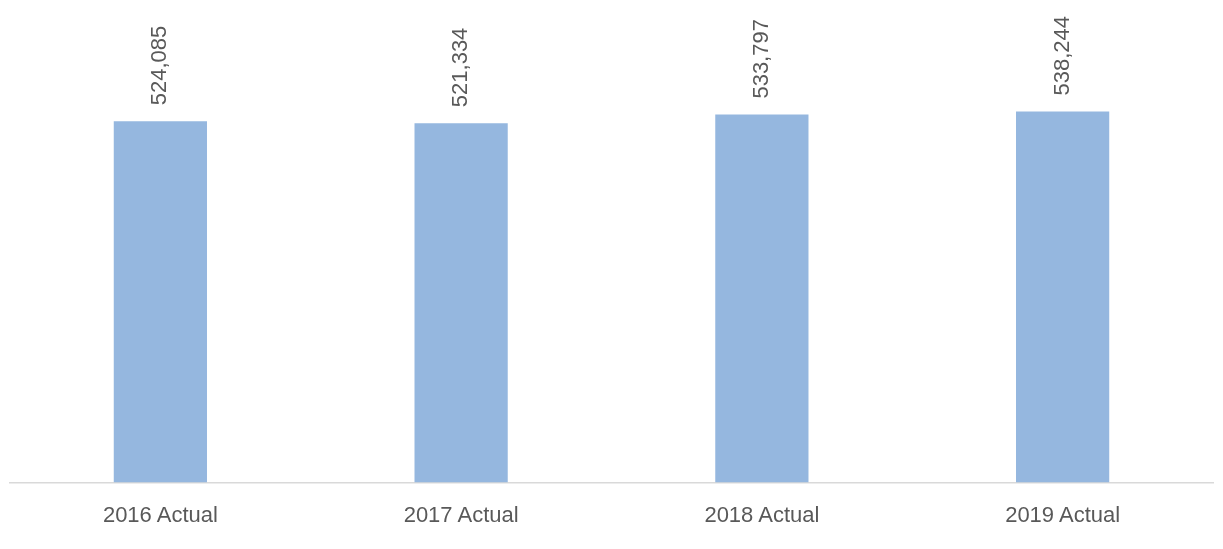 The width and height of the screenshot is (1223, 549). What do you see at coordinates (460, 67) in the screenshot?
I see `data-label: 521,334` at bounding box center [460, 67].